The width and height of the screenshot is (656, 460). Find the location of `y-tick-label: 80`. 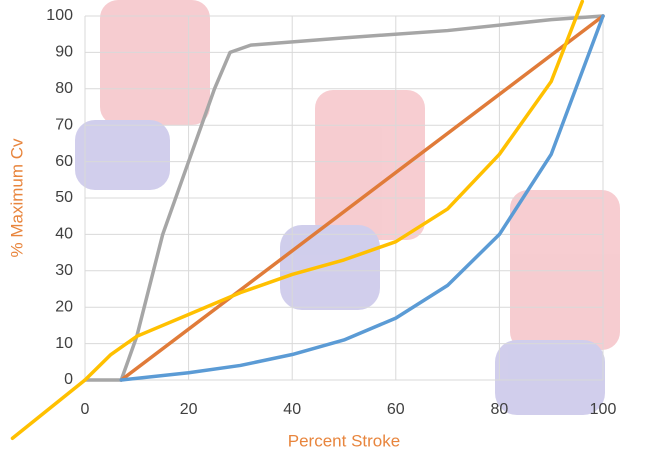

y-tick-label: 80 is located at coordinates (64, 88).